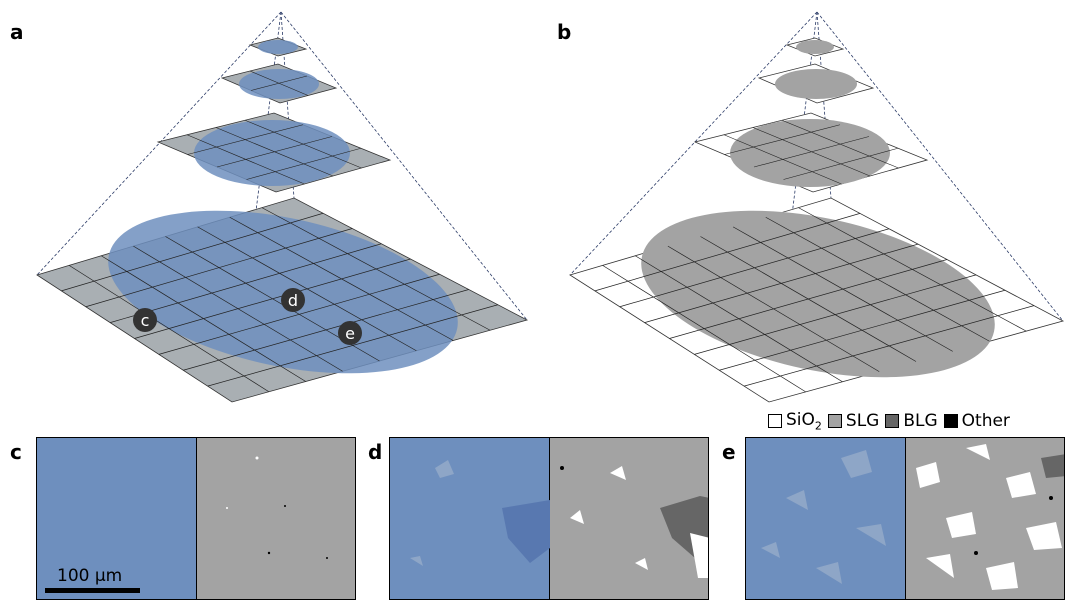 The width and height of the screenshot is (1069, 600). I want to click on marker-d-label: d, so click(293, 300).